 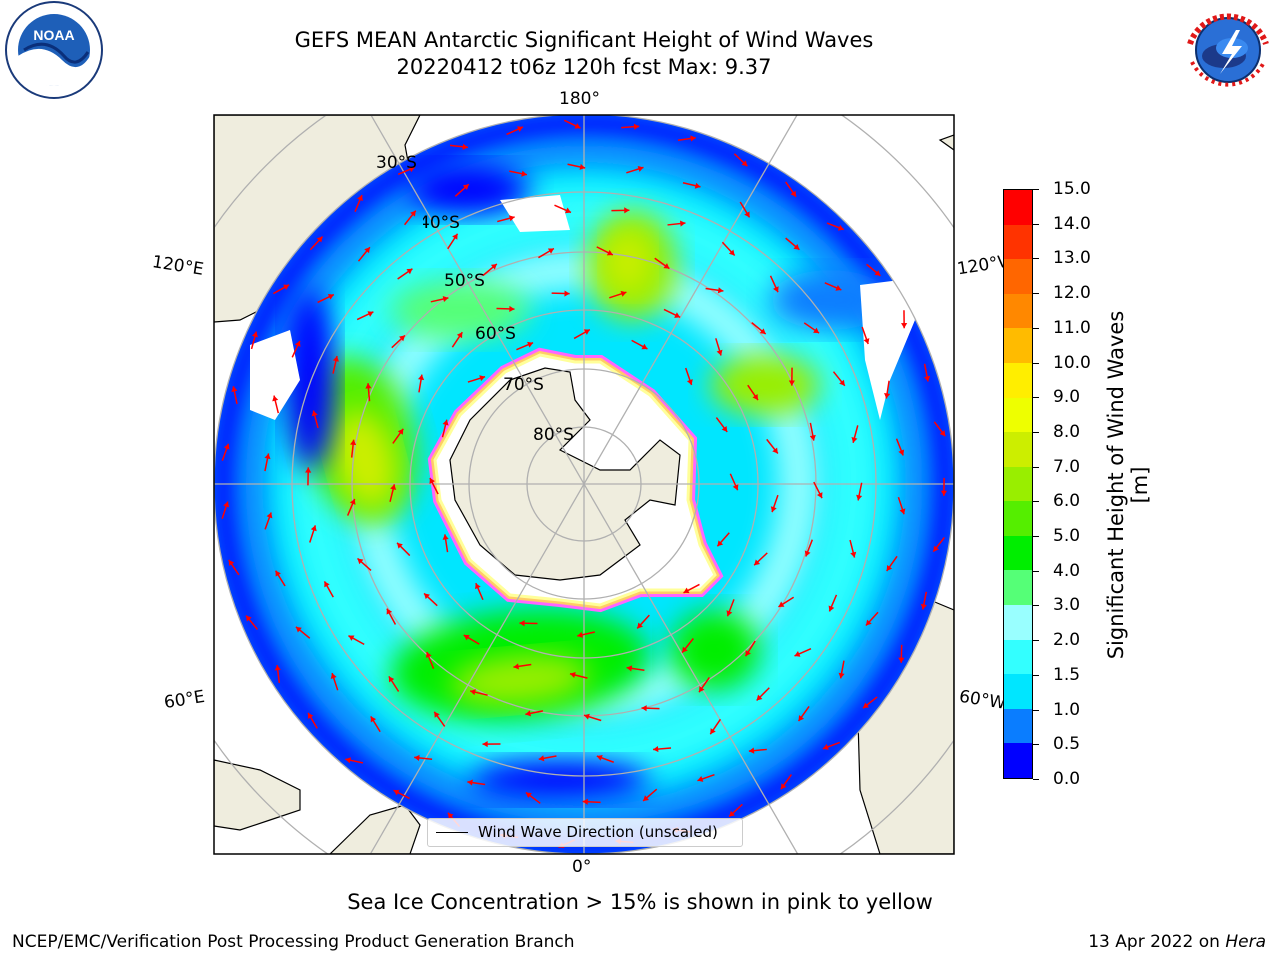 What do you see at coordinates (1067, 674) in the screenshot?
I see `colorbar-tick-label: 1.5` at bounding box center [1067, 674].